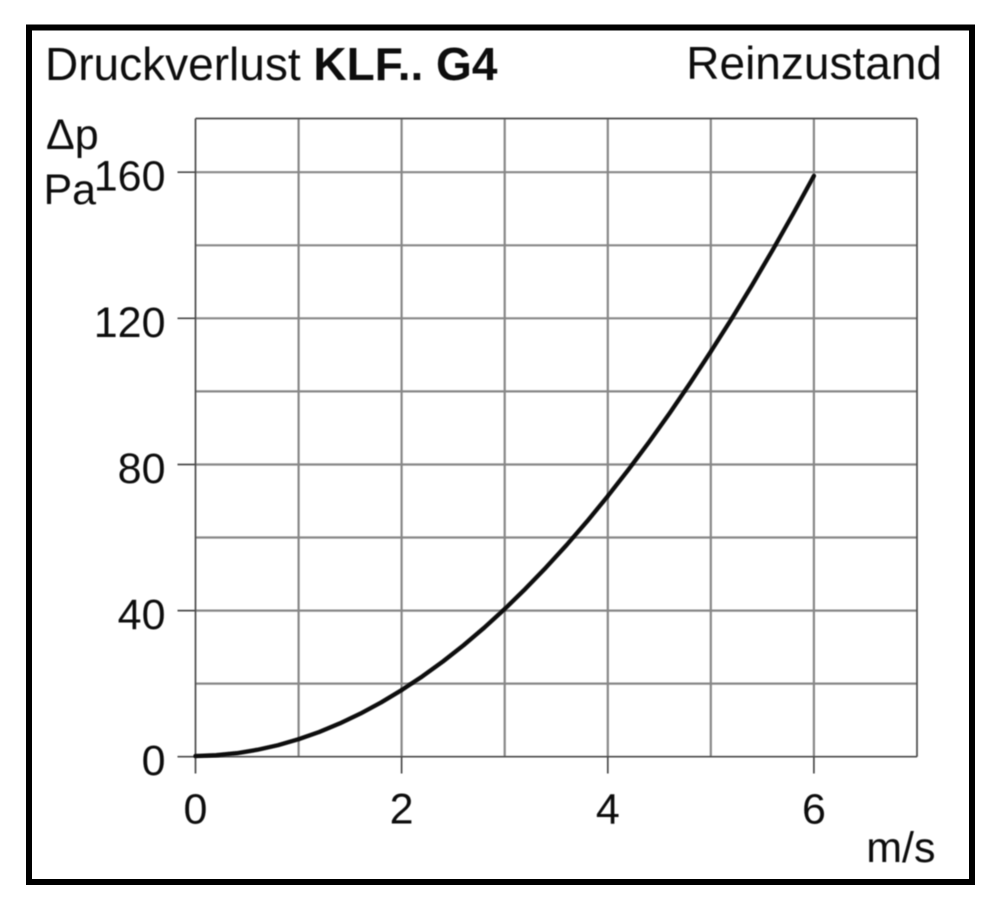 Image resolution: width=1000 pixels, height=920 pixels. I want to click on svg-text: m/s, so click(900, 848).